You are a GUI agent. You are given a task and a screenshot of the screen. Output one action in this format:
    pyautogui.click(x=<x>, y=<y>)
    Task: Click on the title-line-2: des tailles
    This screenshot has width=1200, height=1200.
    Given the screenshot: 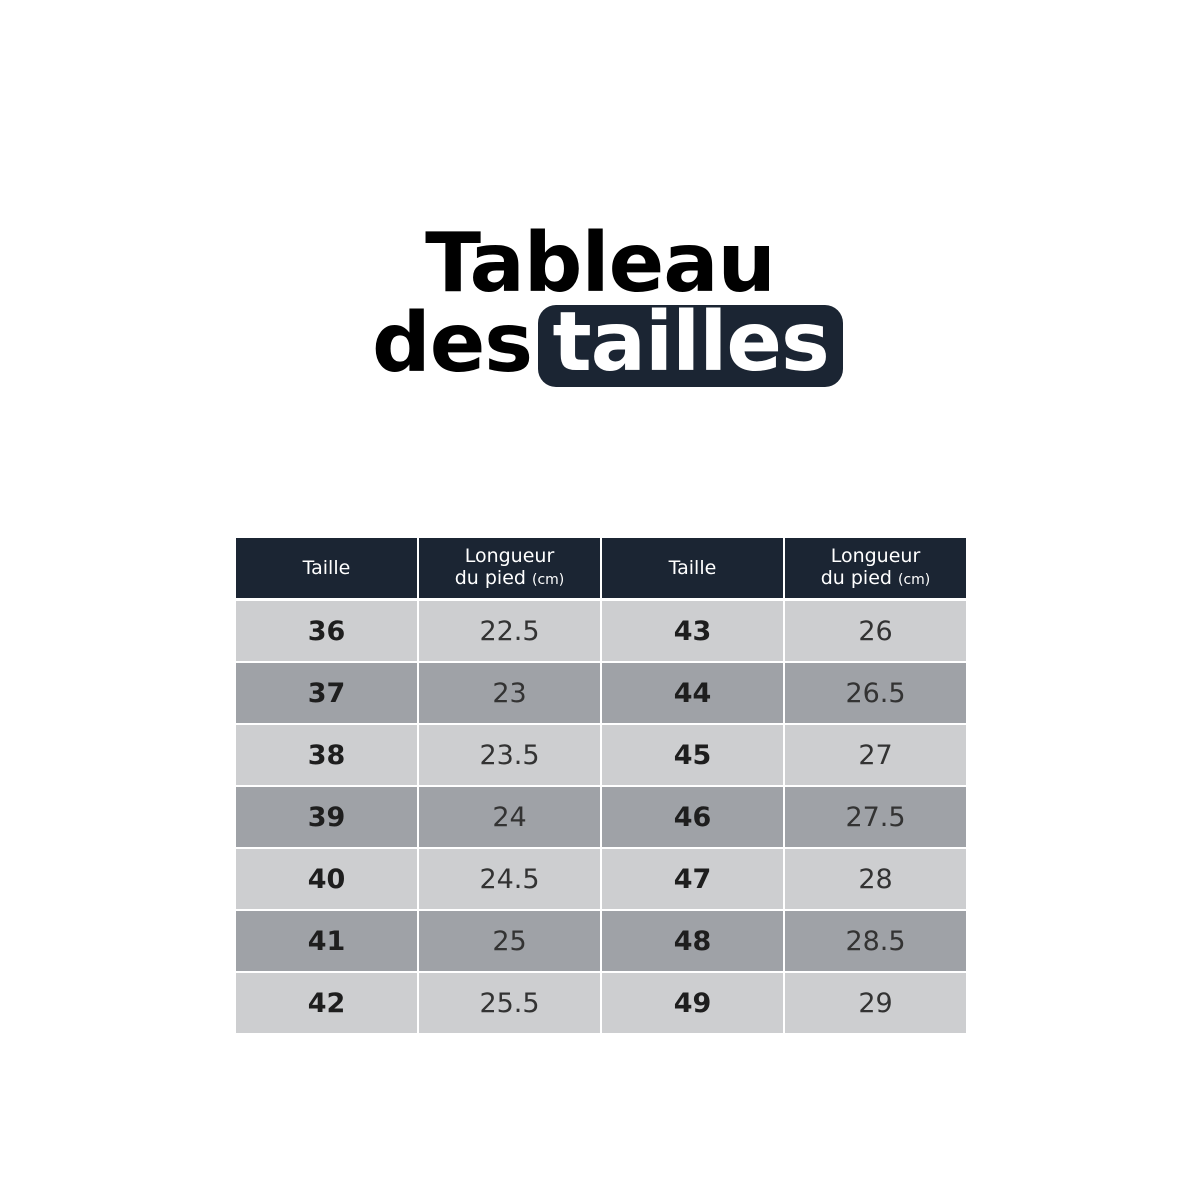 What is the action you would take?
    pyautogui.click(x=608, y=343)
    